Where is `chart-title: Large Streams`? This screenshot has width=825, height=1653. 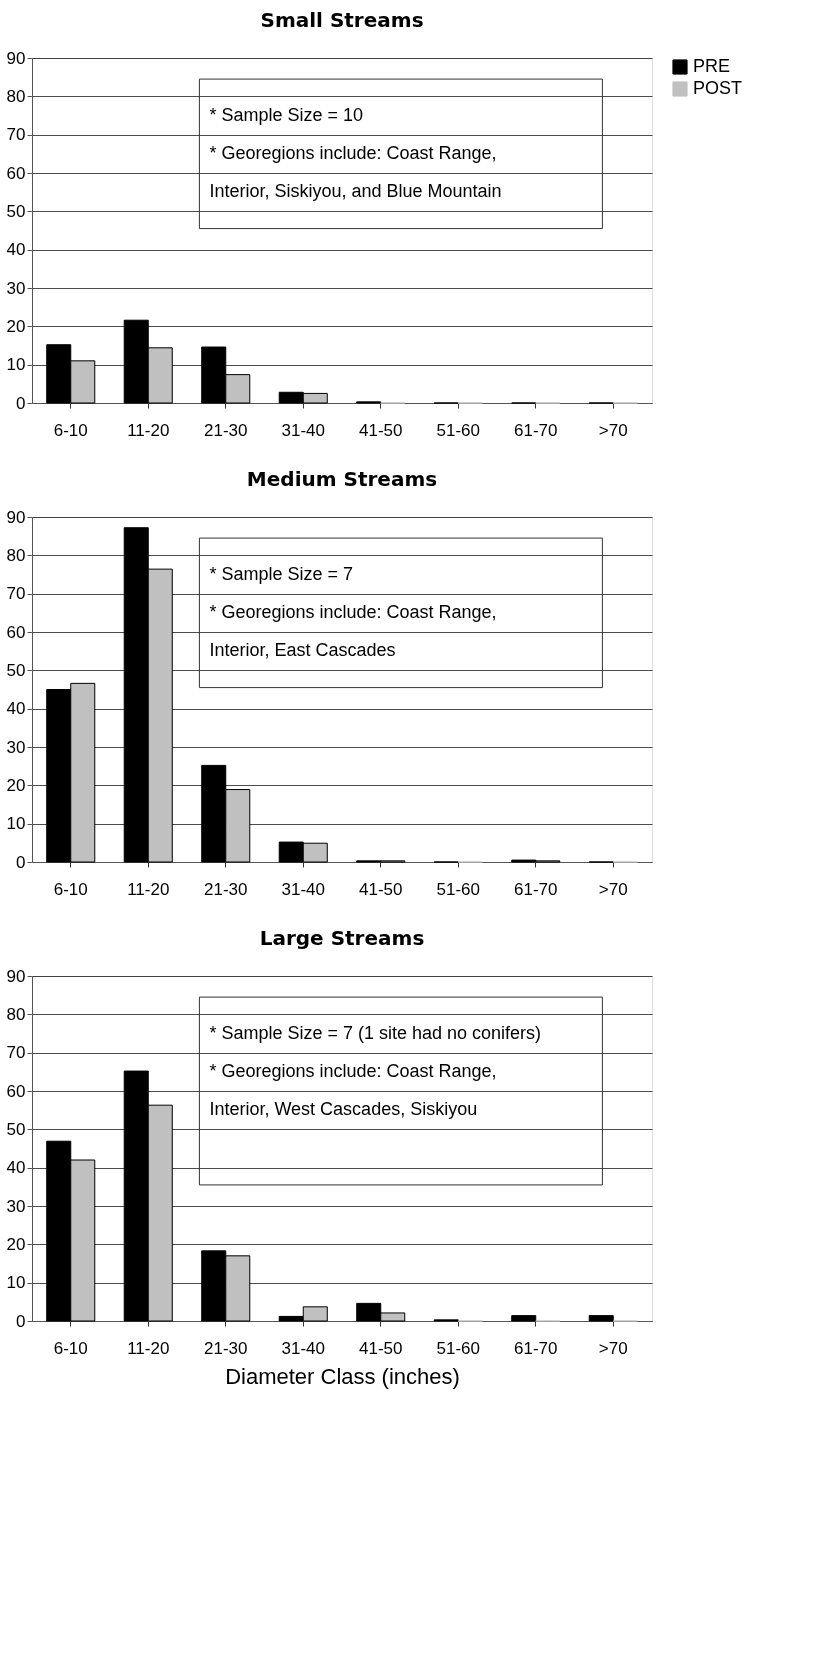 chart-title: Large Streams is located at coordinates (342, 938).